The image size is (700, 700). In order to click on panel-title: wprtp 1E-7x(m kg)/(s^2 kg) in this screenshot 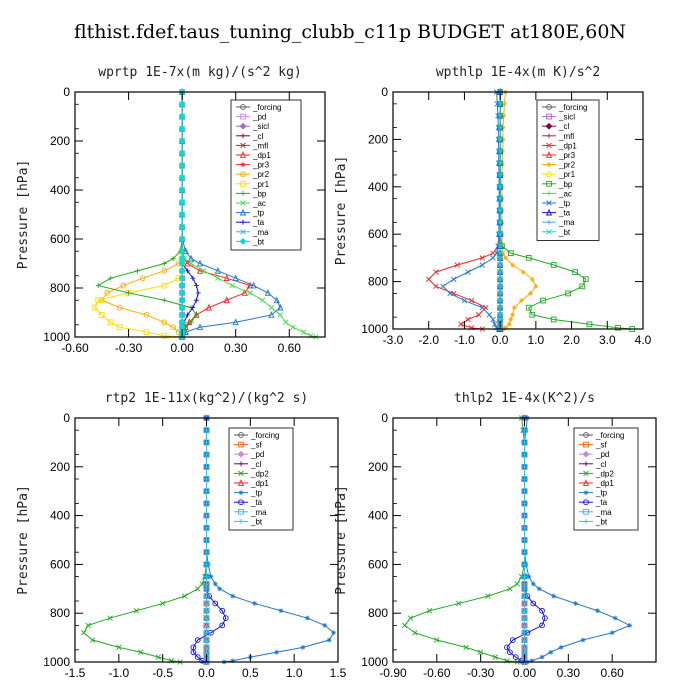, I will do `click(200, 72)`.